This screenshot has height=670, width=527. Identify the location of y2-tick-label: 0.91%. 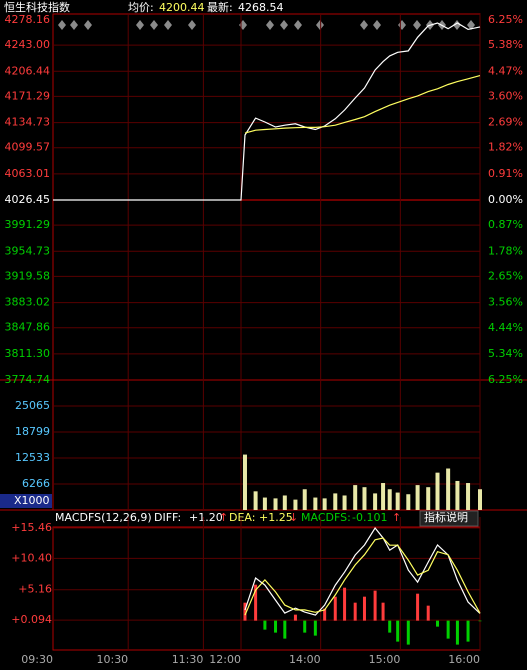
(505, 173).